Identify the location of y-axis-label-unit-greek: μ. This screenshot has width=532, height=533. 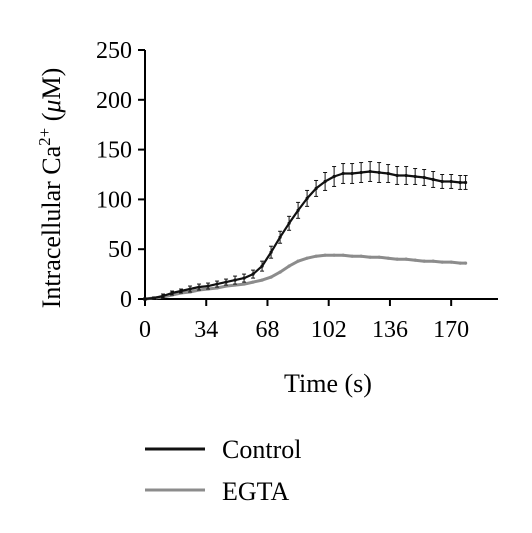
(51, 107).